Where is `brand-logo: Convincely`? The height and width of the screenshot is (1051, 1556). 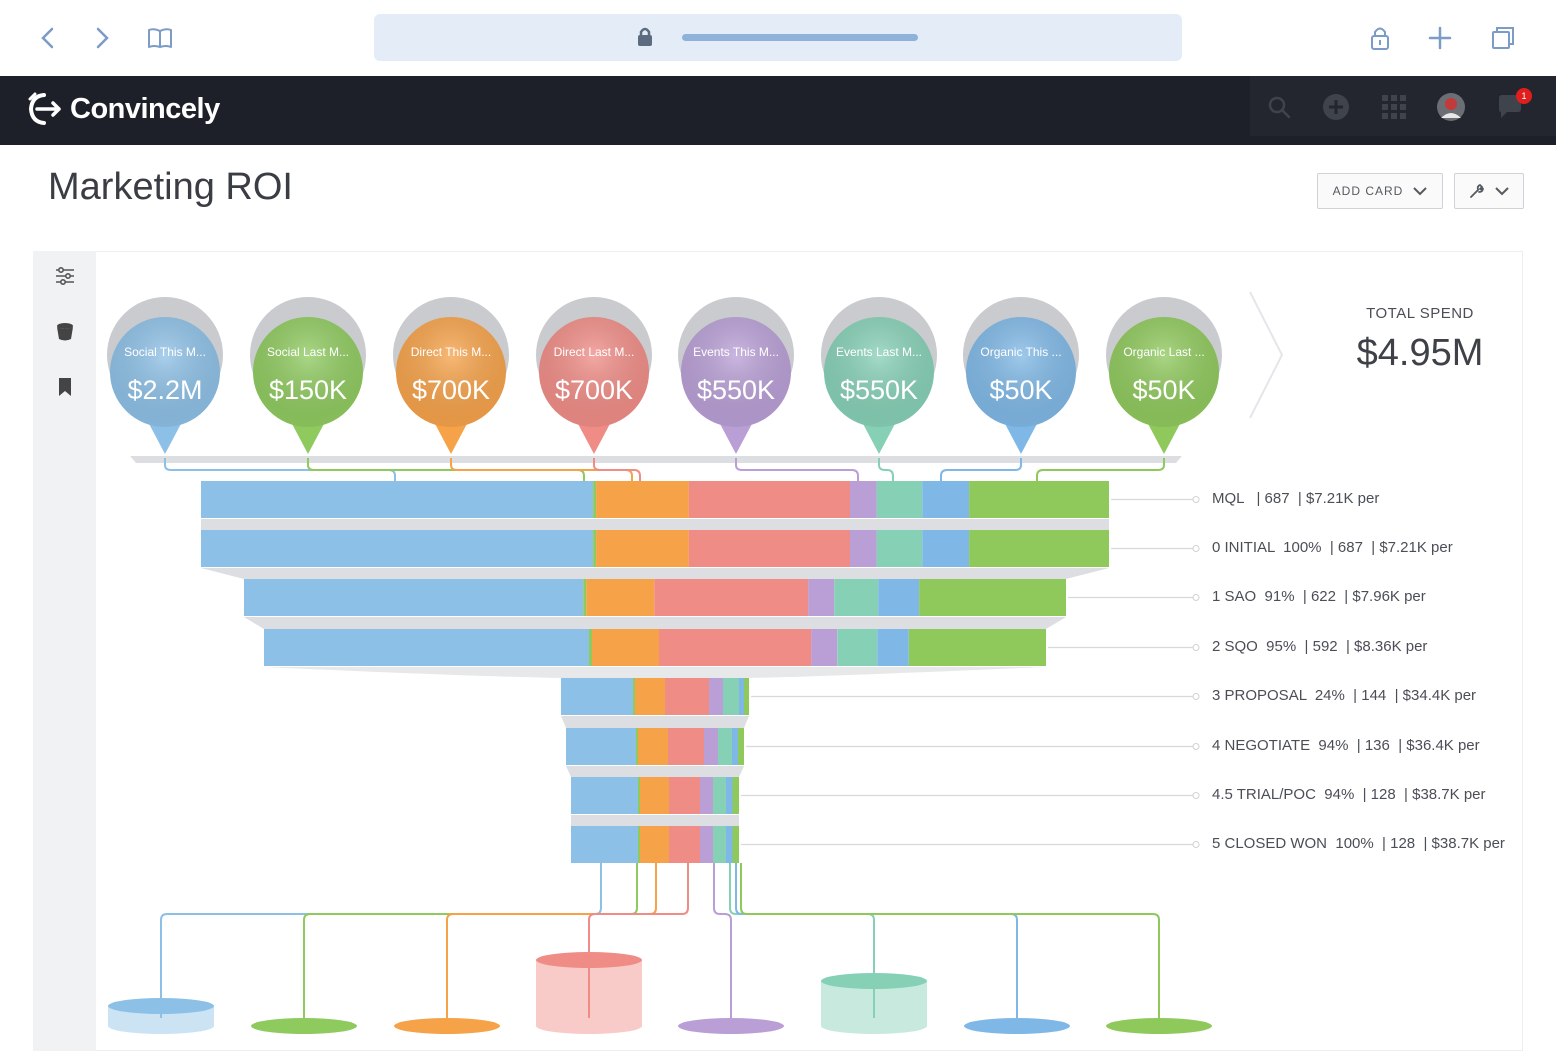
brand-logo: Convincely is located at coordinates (123, 109).